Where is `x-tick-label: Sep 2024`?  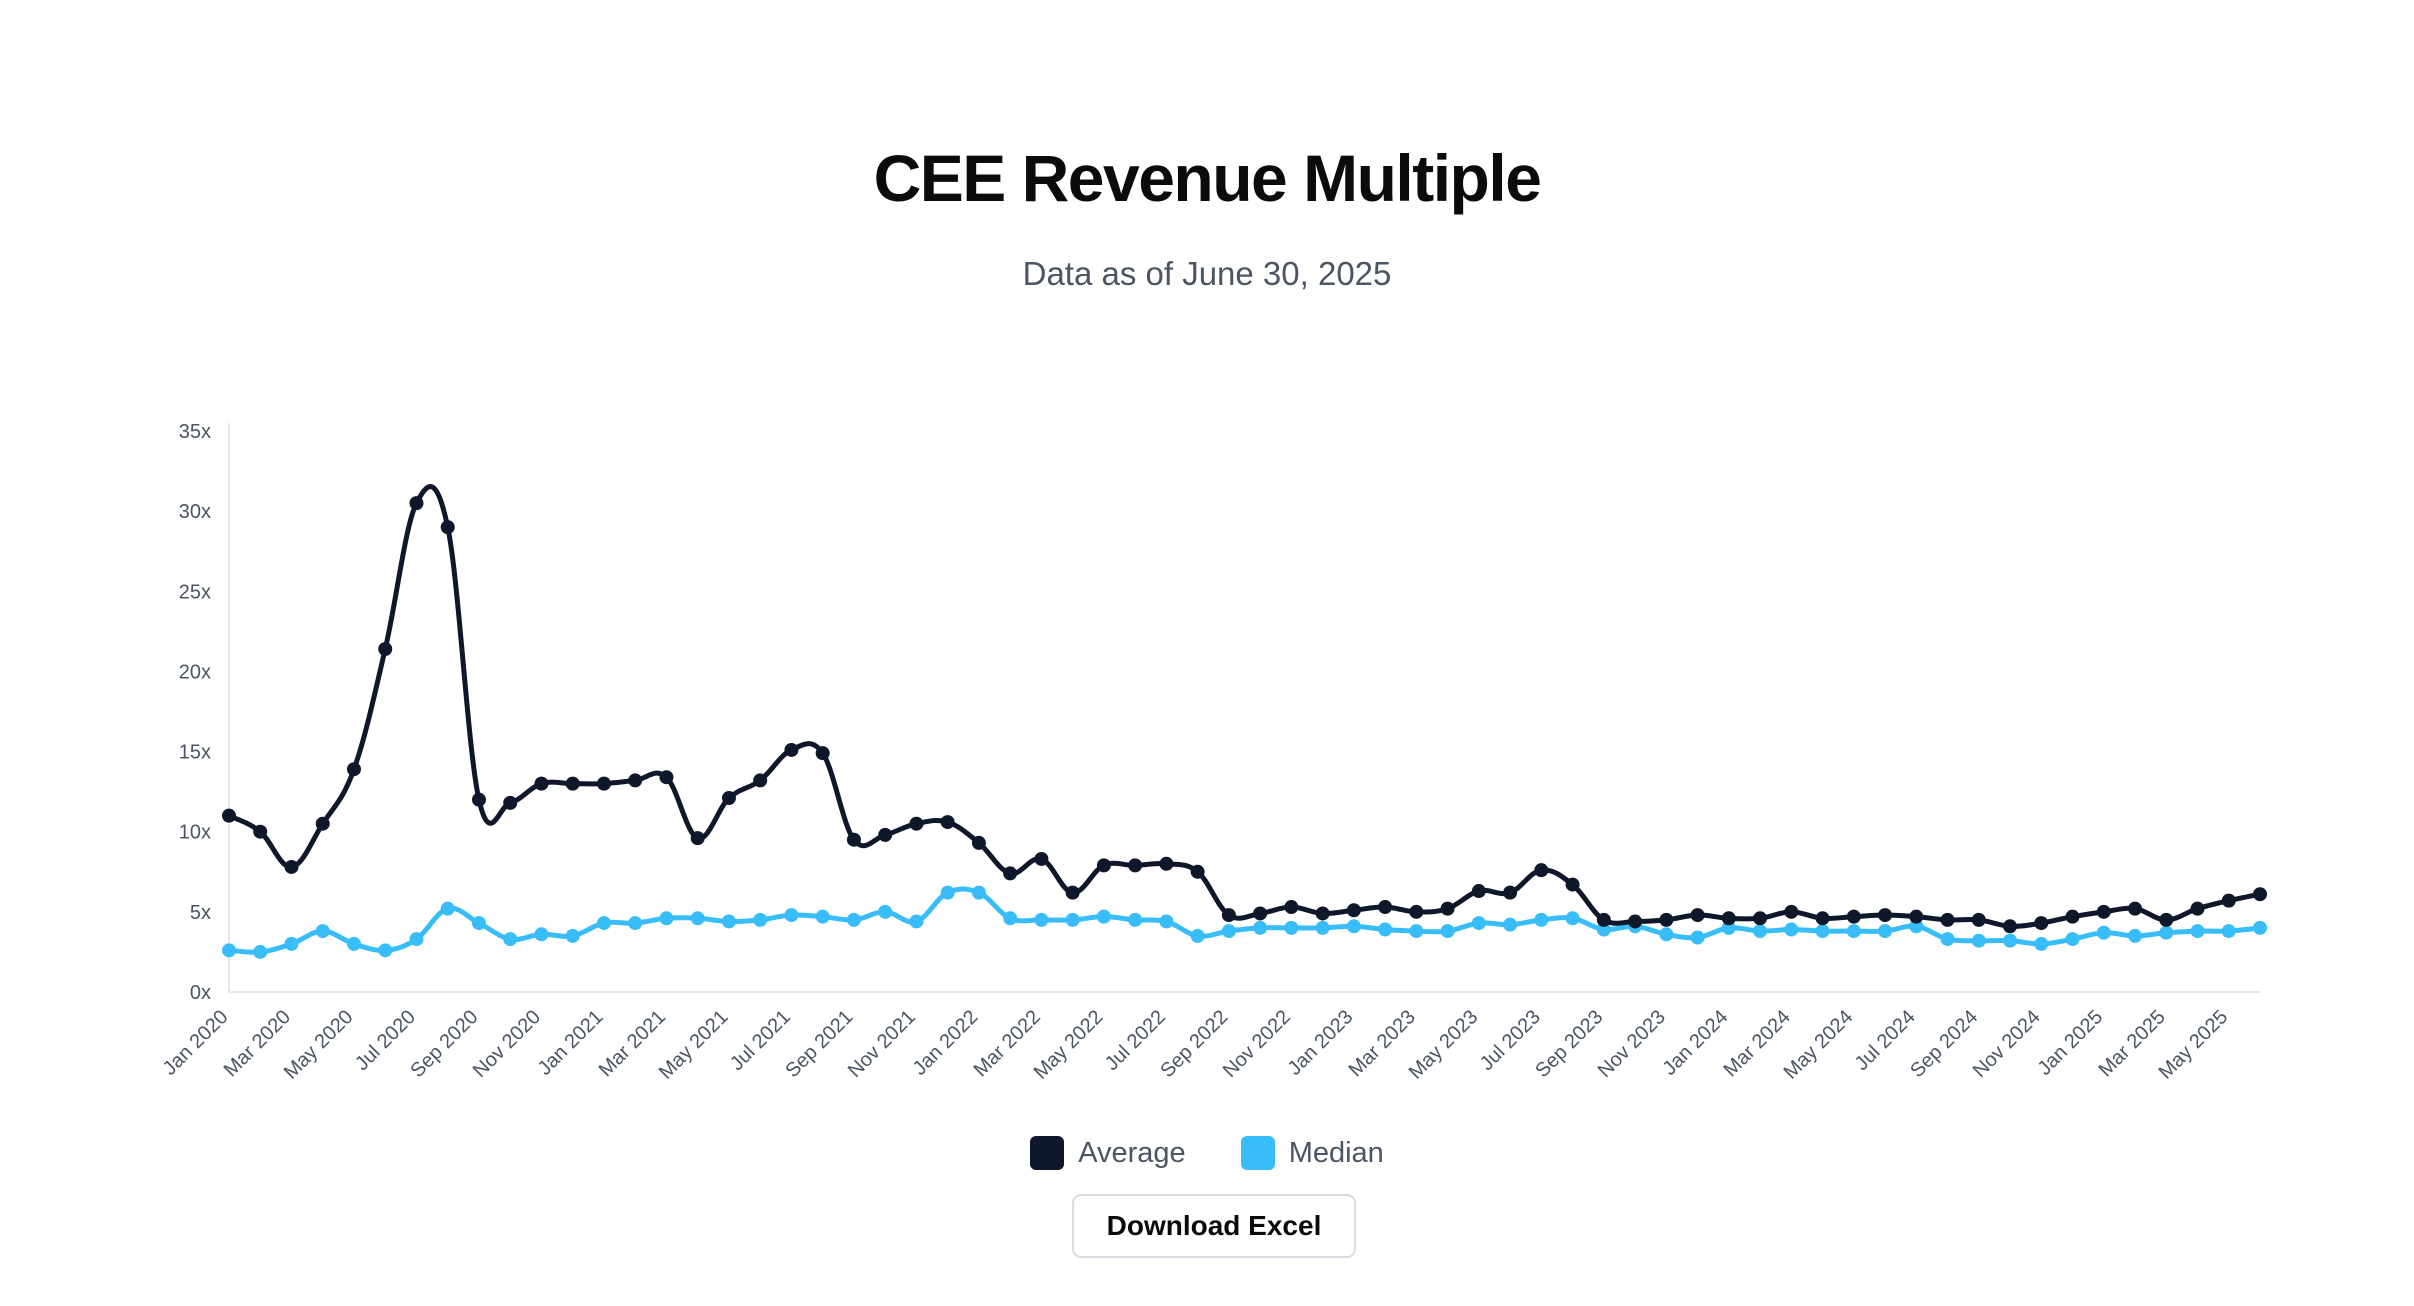
x-tick-label: Sep 2024 is located at coordinates (1944, 1044).